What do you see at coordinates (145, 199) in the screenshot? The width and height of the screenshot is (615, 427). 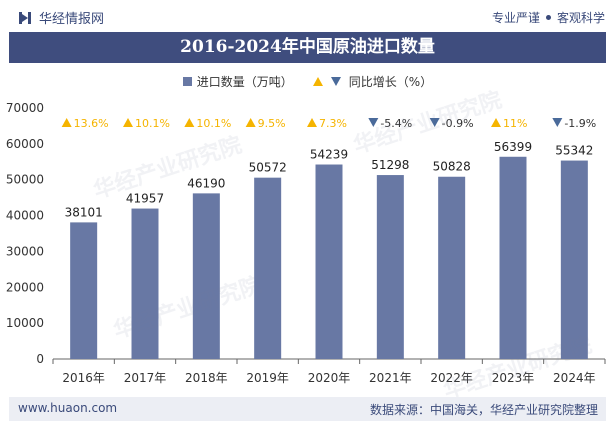 I see `bar-value-label: 41957` at bounding box center [145, 199].